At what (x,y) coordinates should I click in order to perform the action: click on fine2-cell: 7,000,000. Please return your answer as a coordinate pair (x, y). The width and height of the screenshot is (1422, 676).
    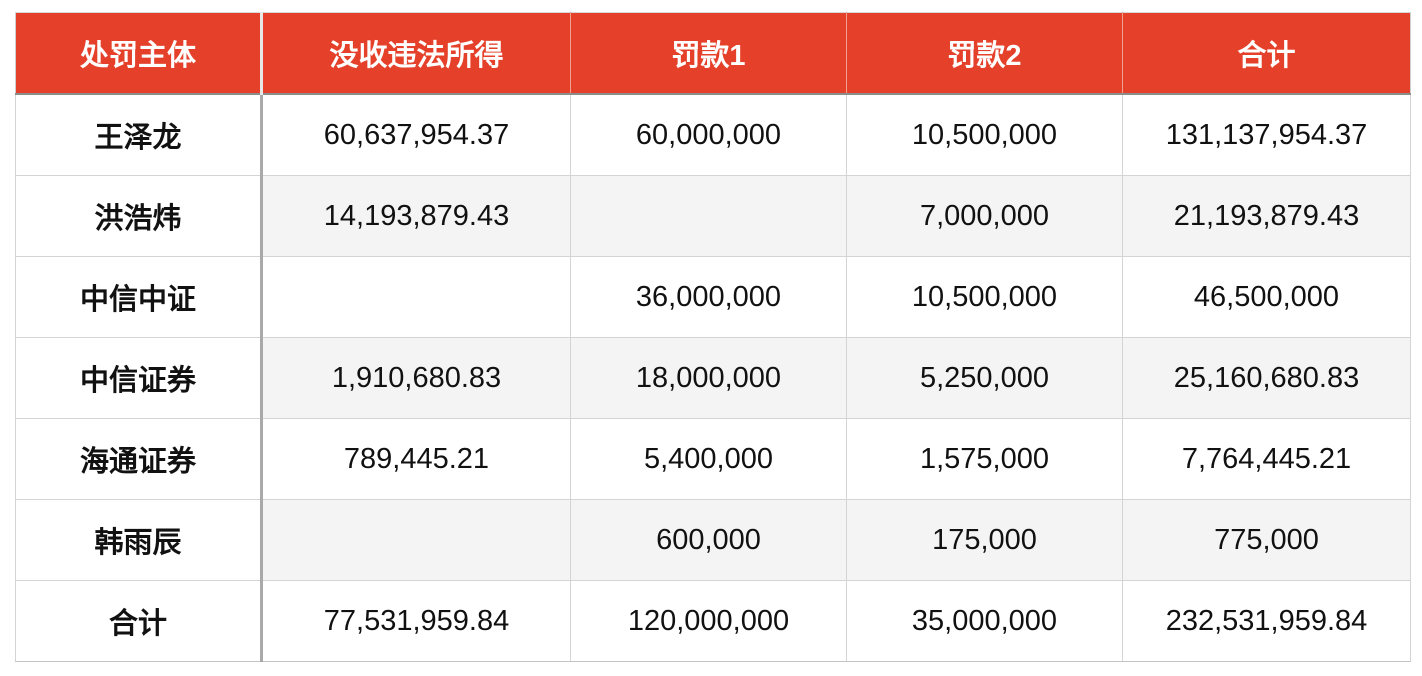
    Looking at the image, I should click on (984, 216).